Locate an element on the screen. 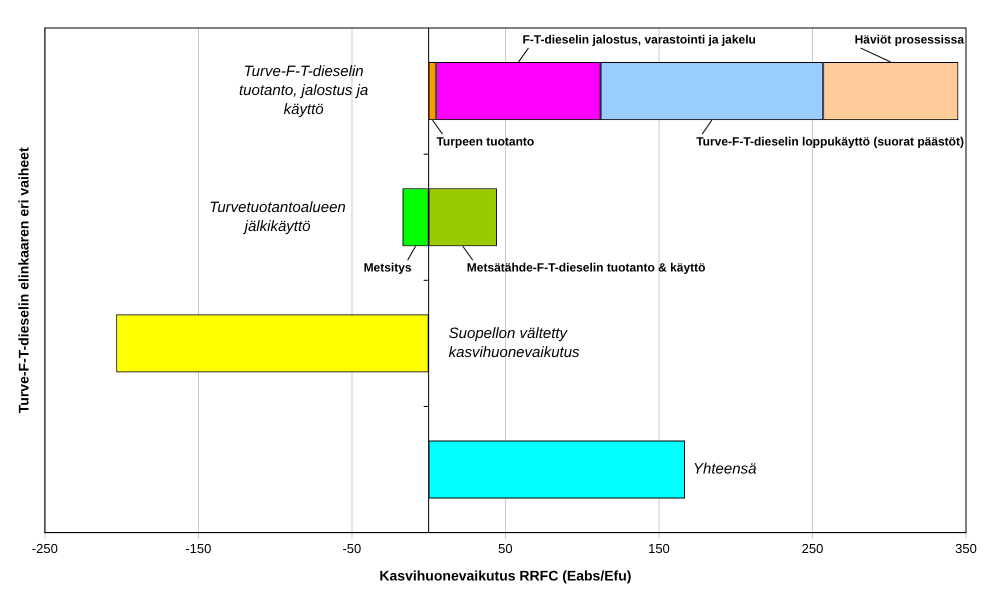 The image size is (994, 601). series-label: Metsätähde-F-T-dieselin tuotanto & käyttö is located at coordinates (586, 267).